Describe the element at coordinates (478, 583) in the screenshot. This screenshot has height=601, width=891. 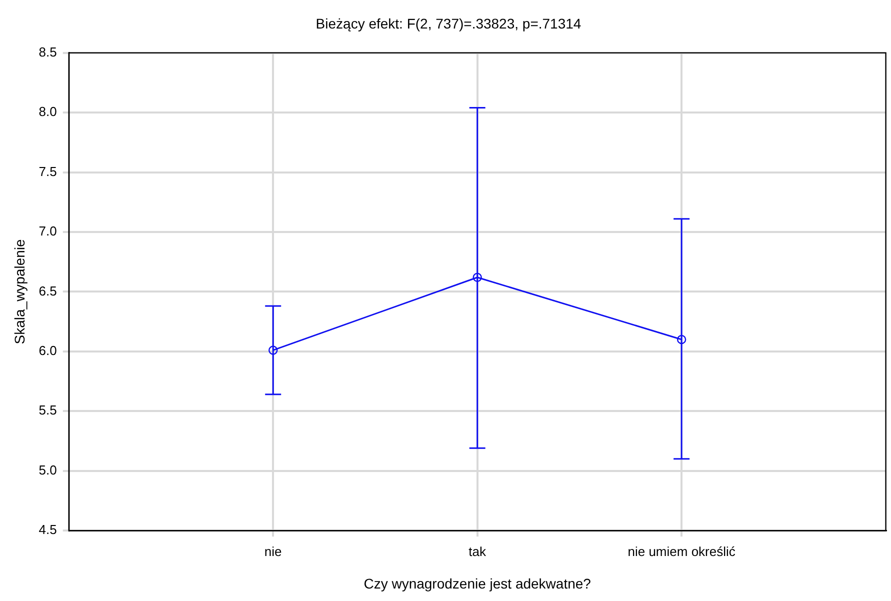
I see `x-axis-title: Czy wynagrodzenie jest adekwatne?` at that location.